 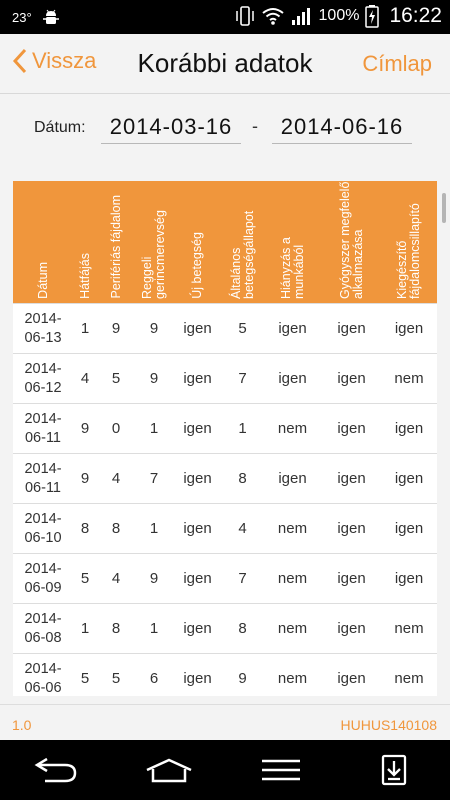 What do you see at coordinates (409, 242) in the screenshot?
I see `column-header: Kiegészítő fájdalomcsillapító` at bounding box center [409, 242].